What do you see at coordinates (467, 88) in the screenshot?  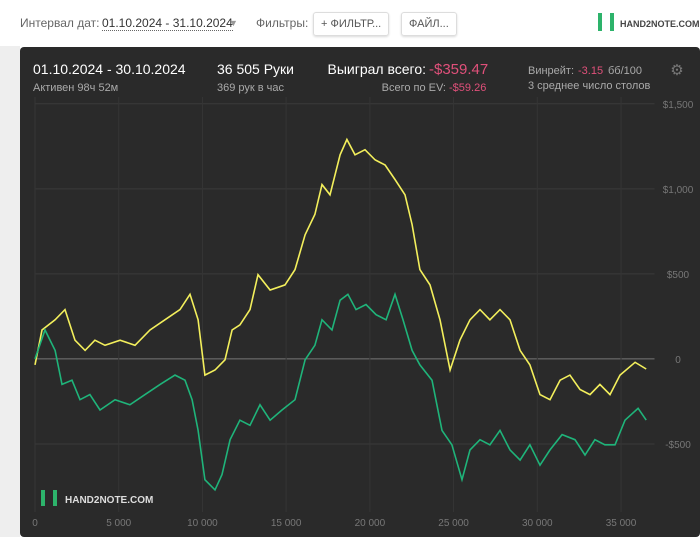 I see `ev: -$59.26` at bounding box center [467, 88].